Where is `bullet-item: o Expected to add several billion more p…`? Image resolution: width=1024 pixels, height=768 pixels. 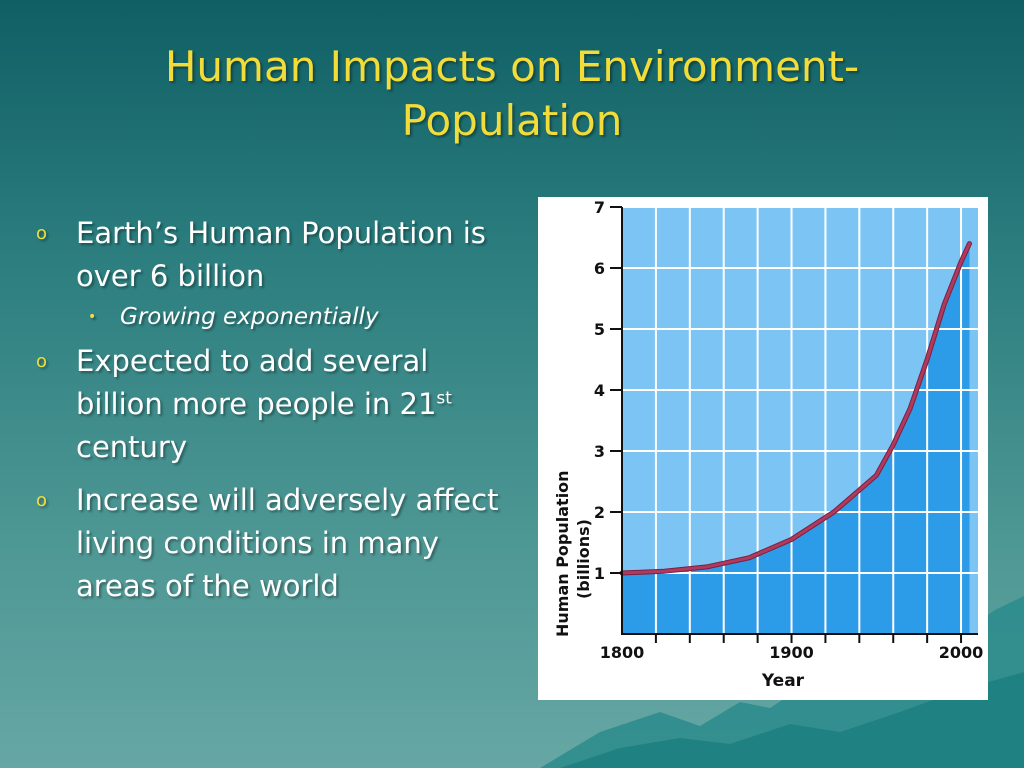
bullet-item: o Expected to add several billion more p… is located at coordinates (275, 404).